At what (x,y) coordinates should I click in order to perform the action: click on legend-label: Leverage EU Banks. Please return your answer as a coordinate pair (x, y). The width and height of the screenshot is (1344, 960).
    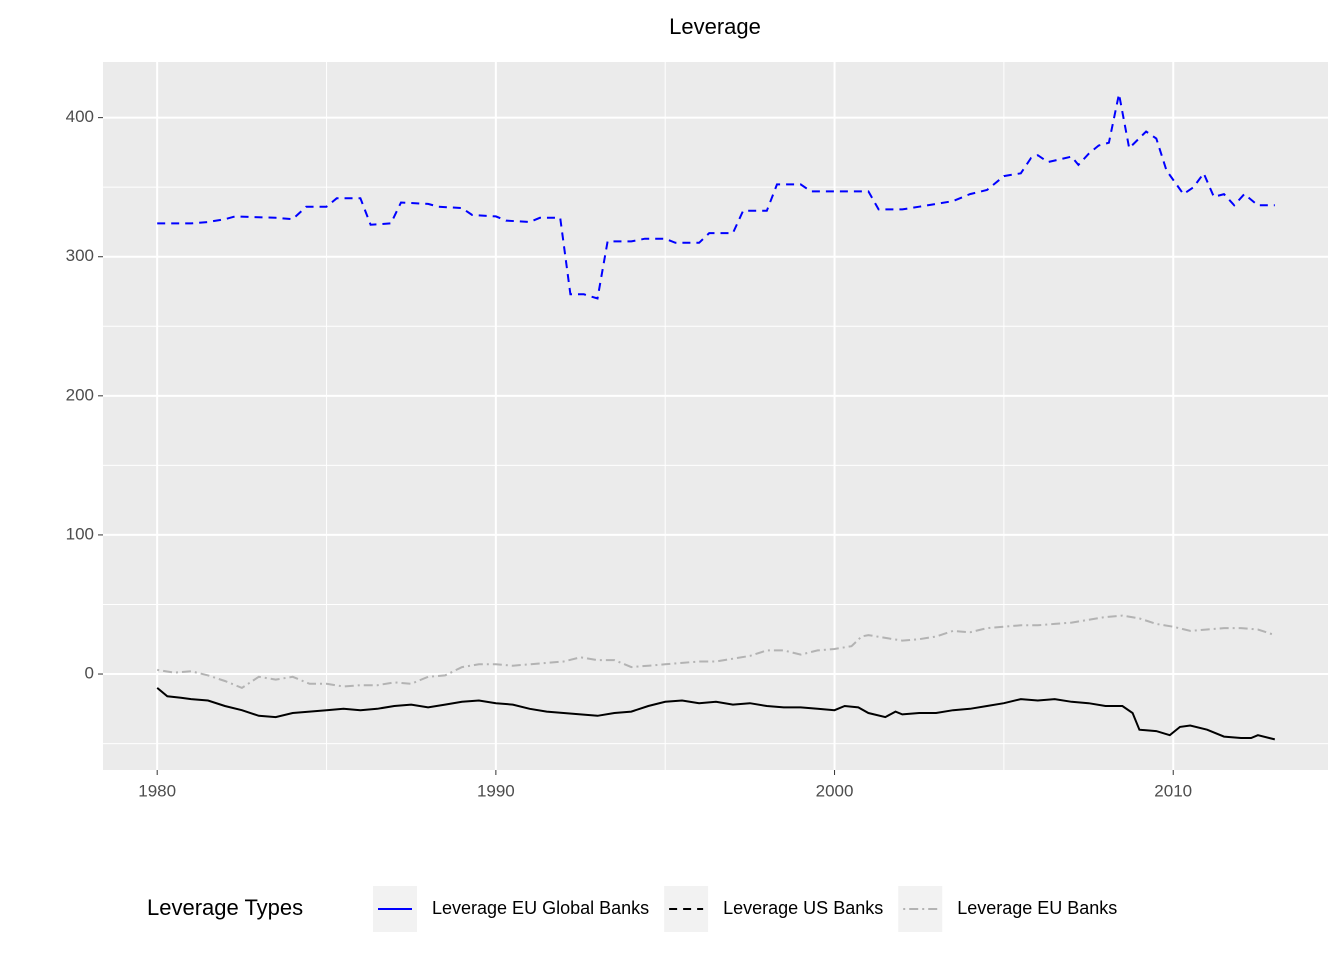
    Looking at the image, I should click on (1037, 908).